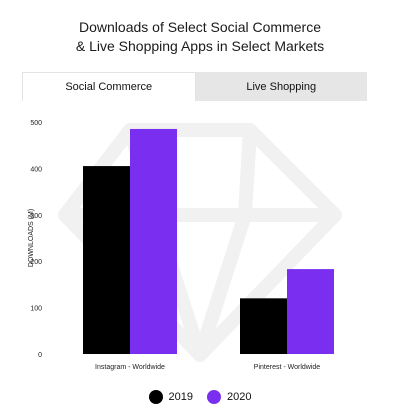 The width and height of the screenshot is (400, 410). I want to click on y-tick-label: 0, so click(40, 355).